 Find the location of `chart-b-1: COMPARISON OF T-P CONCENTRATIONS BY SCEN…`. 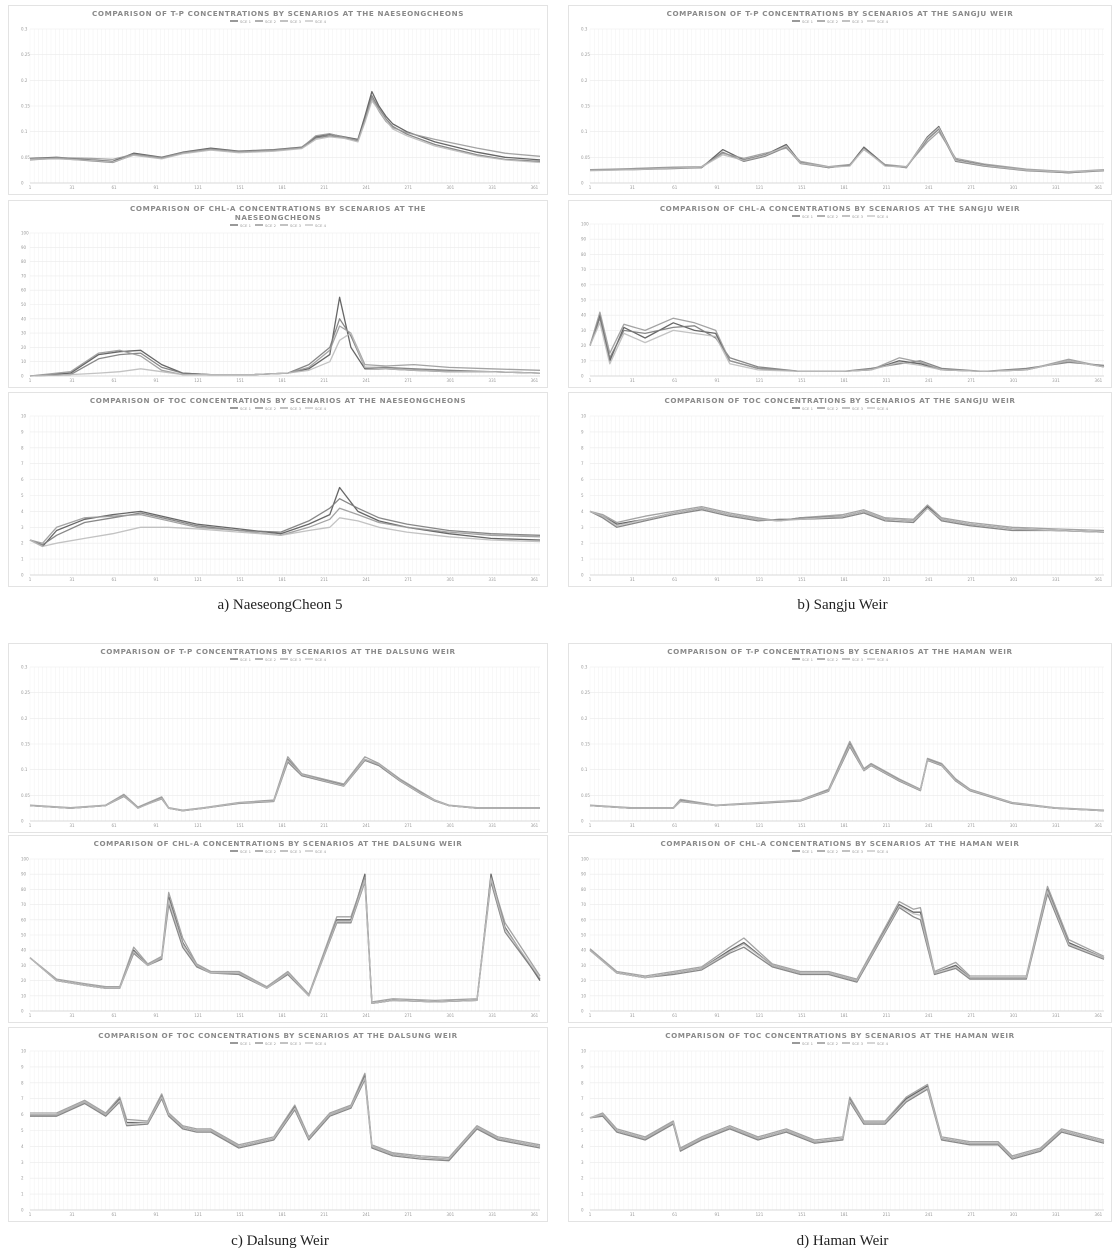

chart-b-1: COMPARISON OF T-P CONCENTRATIONS BY SCEN… is located at coordinates (840, 100).